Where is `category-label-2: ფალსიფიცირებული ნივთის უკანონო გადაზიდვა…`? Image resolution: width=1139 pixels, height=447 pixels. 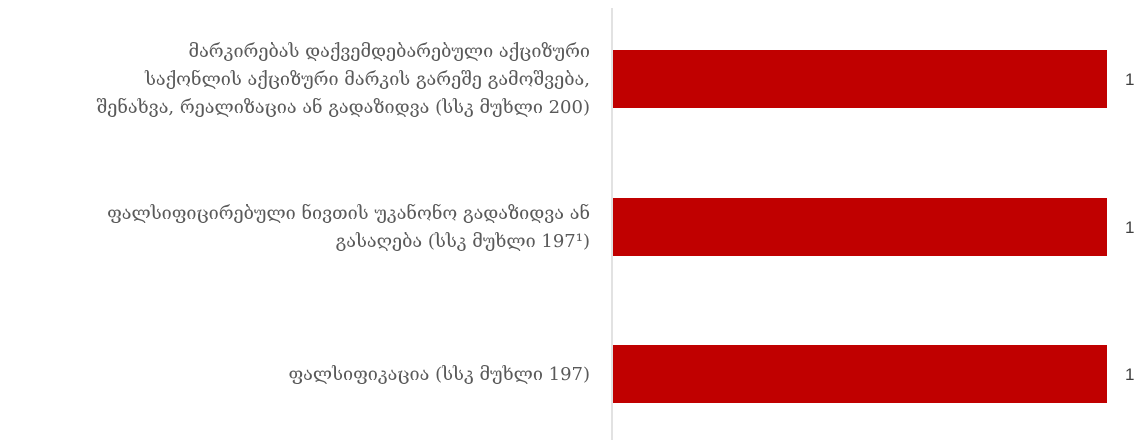
category-label-2: ფალსიფიცირებული ნივთის უკანონო გადაზიდვა… is located at coordinates (348, 227).